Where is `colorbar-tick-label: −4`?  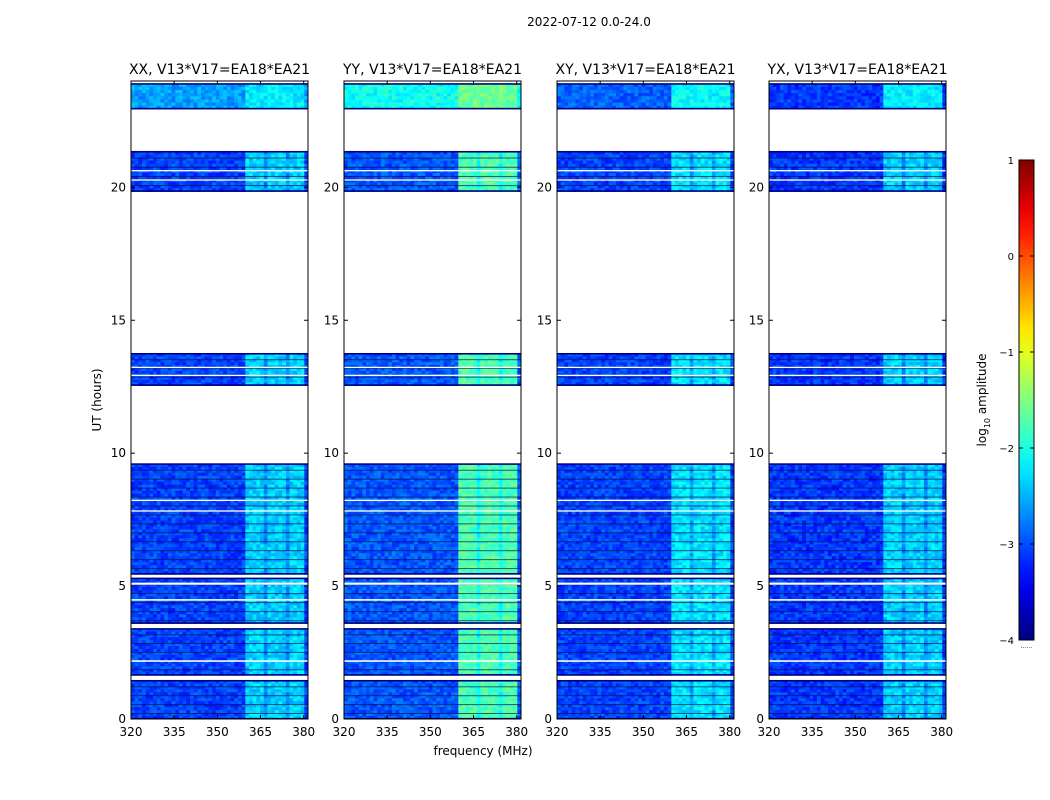 colorbar-tick-label: −4 is located at coordinates (1006, 641).